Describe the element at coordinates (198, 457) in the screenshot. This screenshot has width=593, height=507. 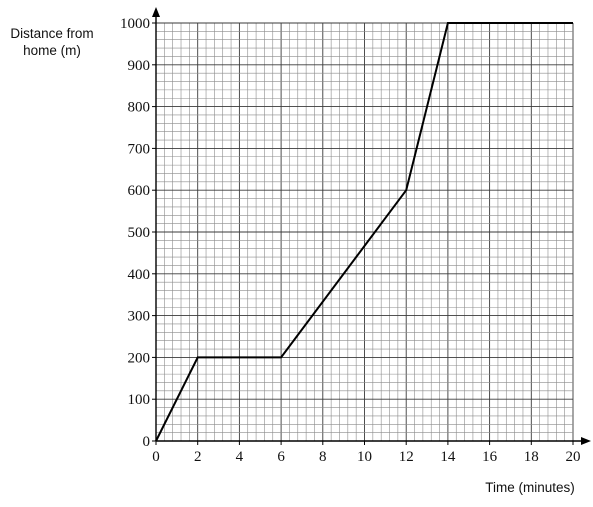
I see `x-tick-label: 2` at that location.